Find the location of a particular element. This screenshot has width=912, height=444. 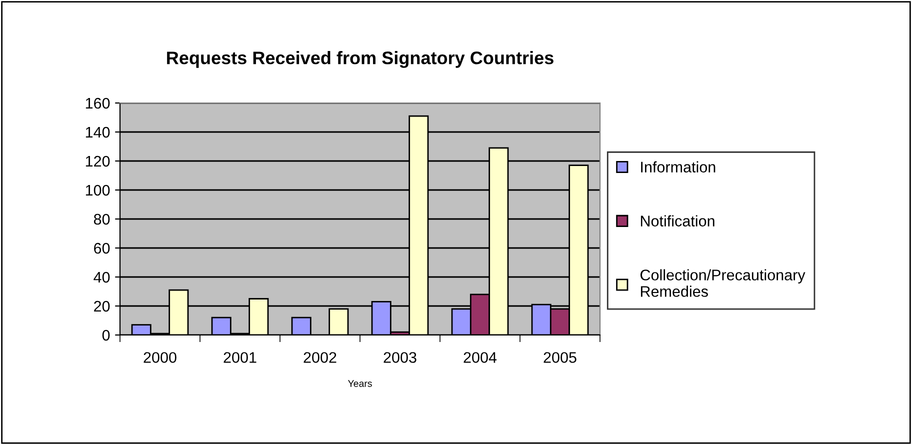

legend-label: Collection/Precautionary Remedies is located at coordinates (723, 283).